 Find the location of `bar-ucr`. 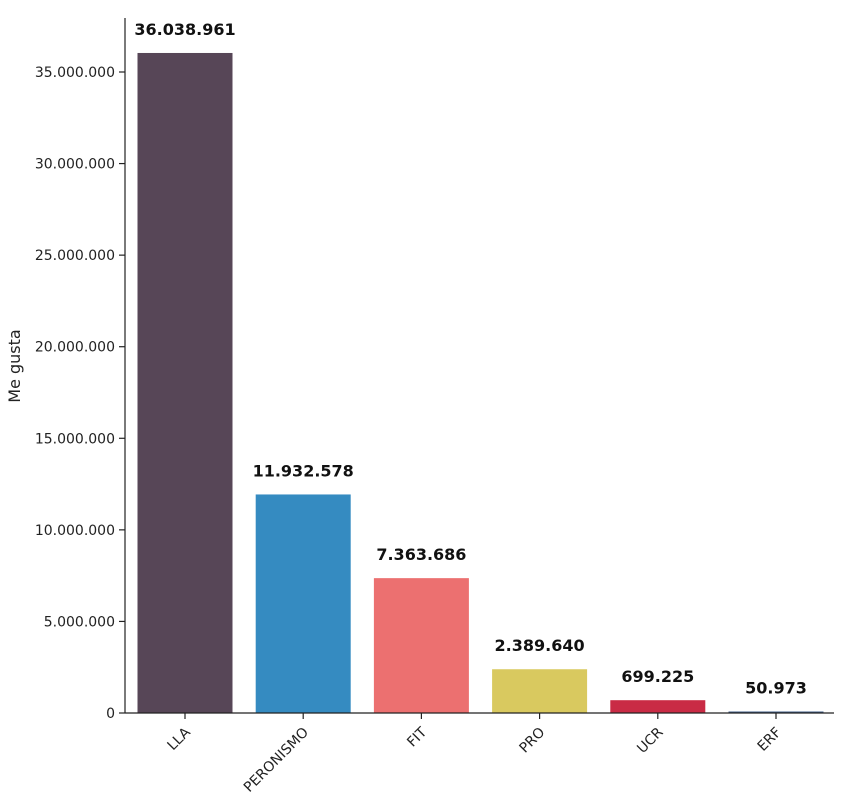

bar-ucr is located at coordinates (658, 706).